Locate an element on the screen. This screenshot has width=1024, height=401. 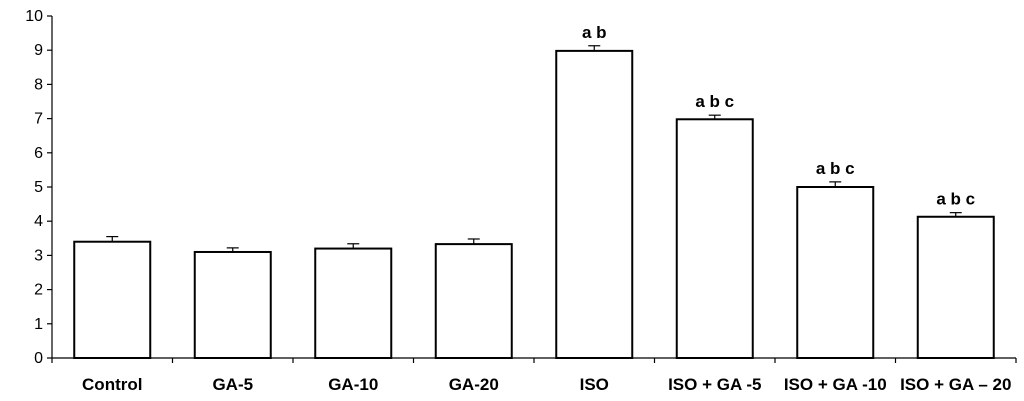
category-label-5: ISO + GA -5 is located at coordinates (714, 384).